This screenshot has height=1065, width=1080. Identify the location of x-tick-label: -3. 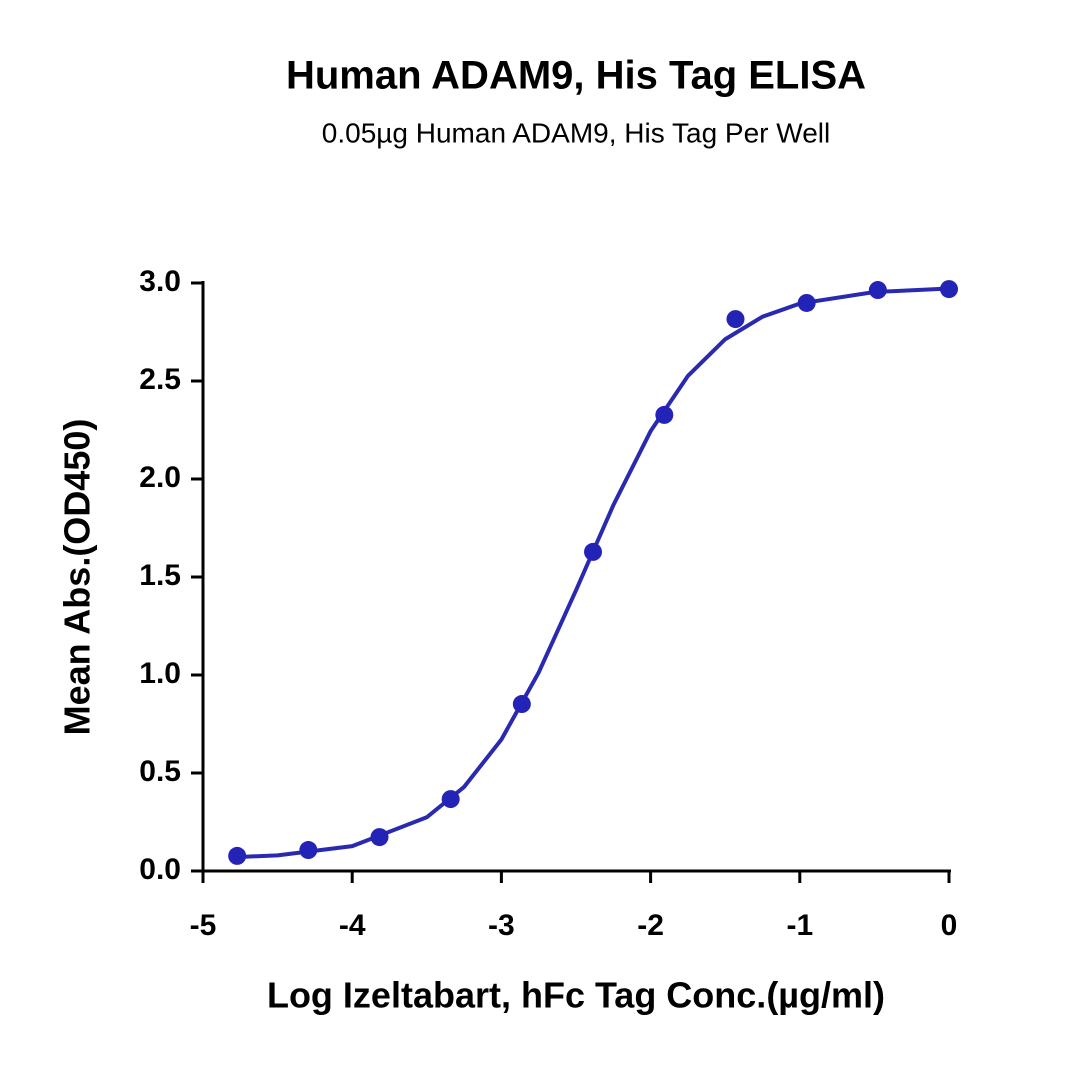
(501, 925).